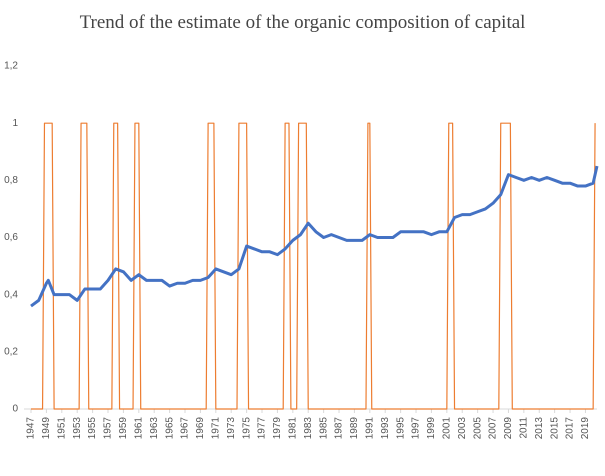 The height and width of the screenshot is (476, 605). What do you see at coordinates (231, 428) in the screenshot?
I see `x-tick-label: 1973` at bounding box center [231, 428].